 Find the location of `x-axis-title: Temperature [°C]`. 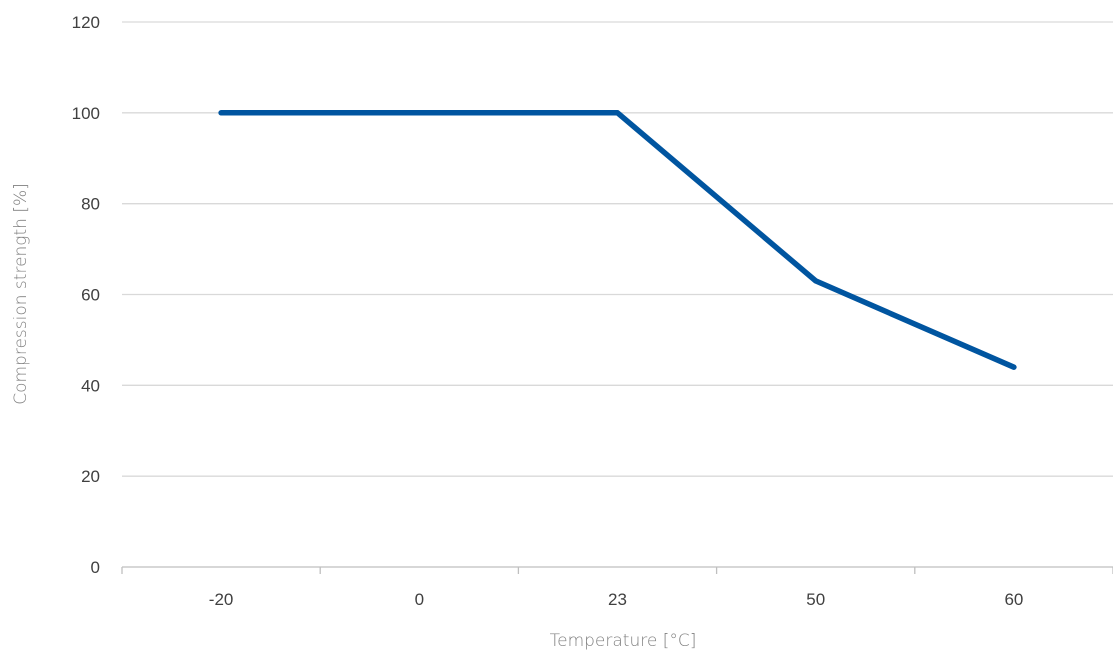

x-axis-title: Temperature [°C] is located at coordinates (623, 641).